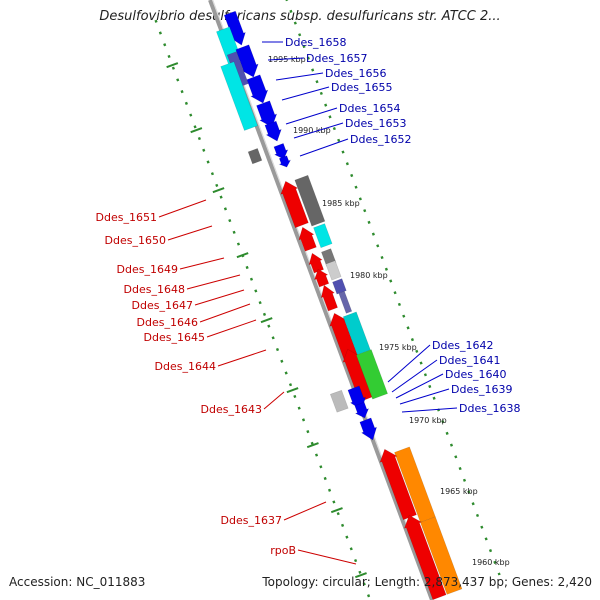  What do you see at coordinates (489, 408) in the screenshot?
I see `reverse-gene-label: Ddes_1638` at bounding box center [489, 408].